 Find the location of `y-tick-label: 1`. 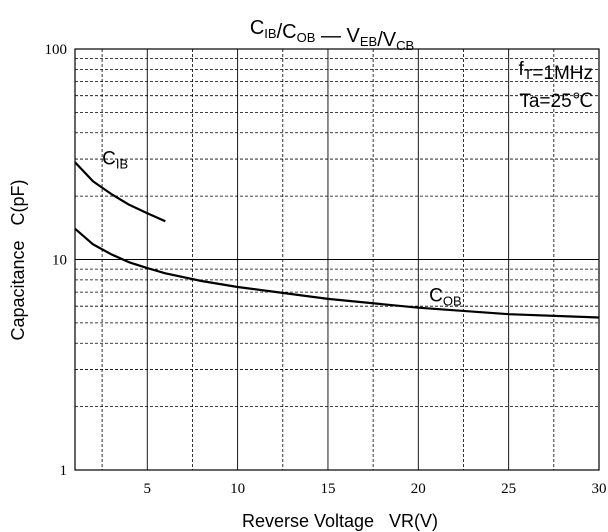

y-tick-label: 1 is located at coordinates (64, 471).